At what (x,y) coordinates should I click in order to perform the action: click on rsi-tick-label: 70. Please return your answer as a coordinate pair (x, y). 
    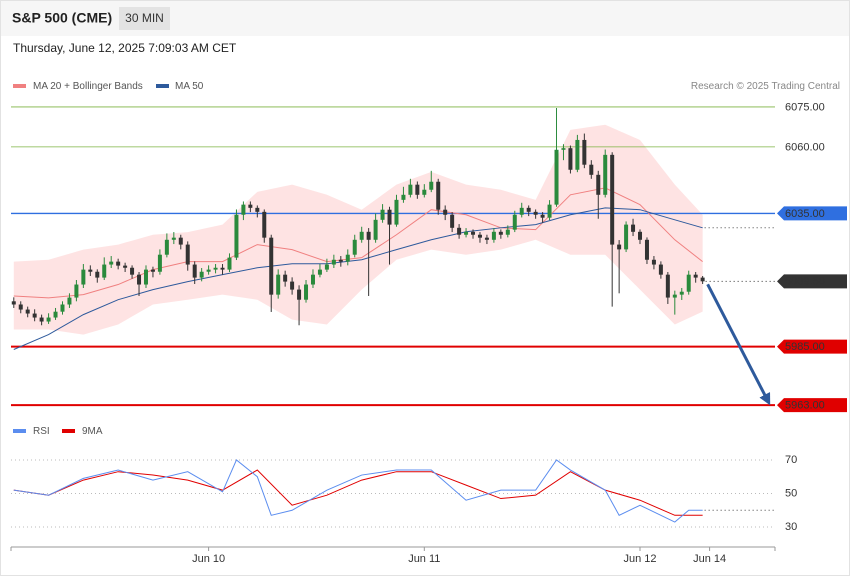
    Looking at the image, I should click on (791, 460).